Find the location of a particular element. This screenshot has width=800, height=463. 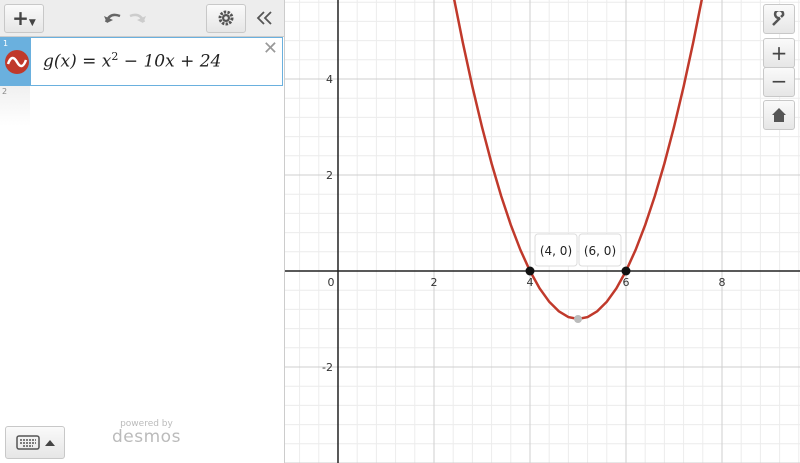

row-tab: 1 is located at coordinates (16, 61).